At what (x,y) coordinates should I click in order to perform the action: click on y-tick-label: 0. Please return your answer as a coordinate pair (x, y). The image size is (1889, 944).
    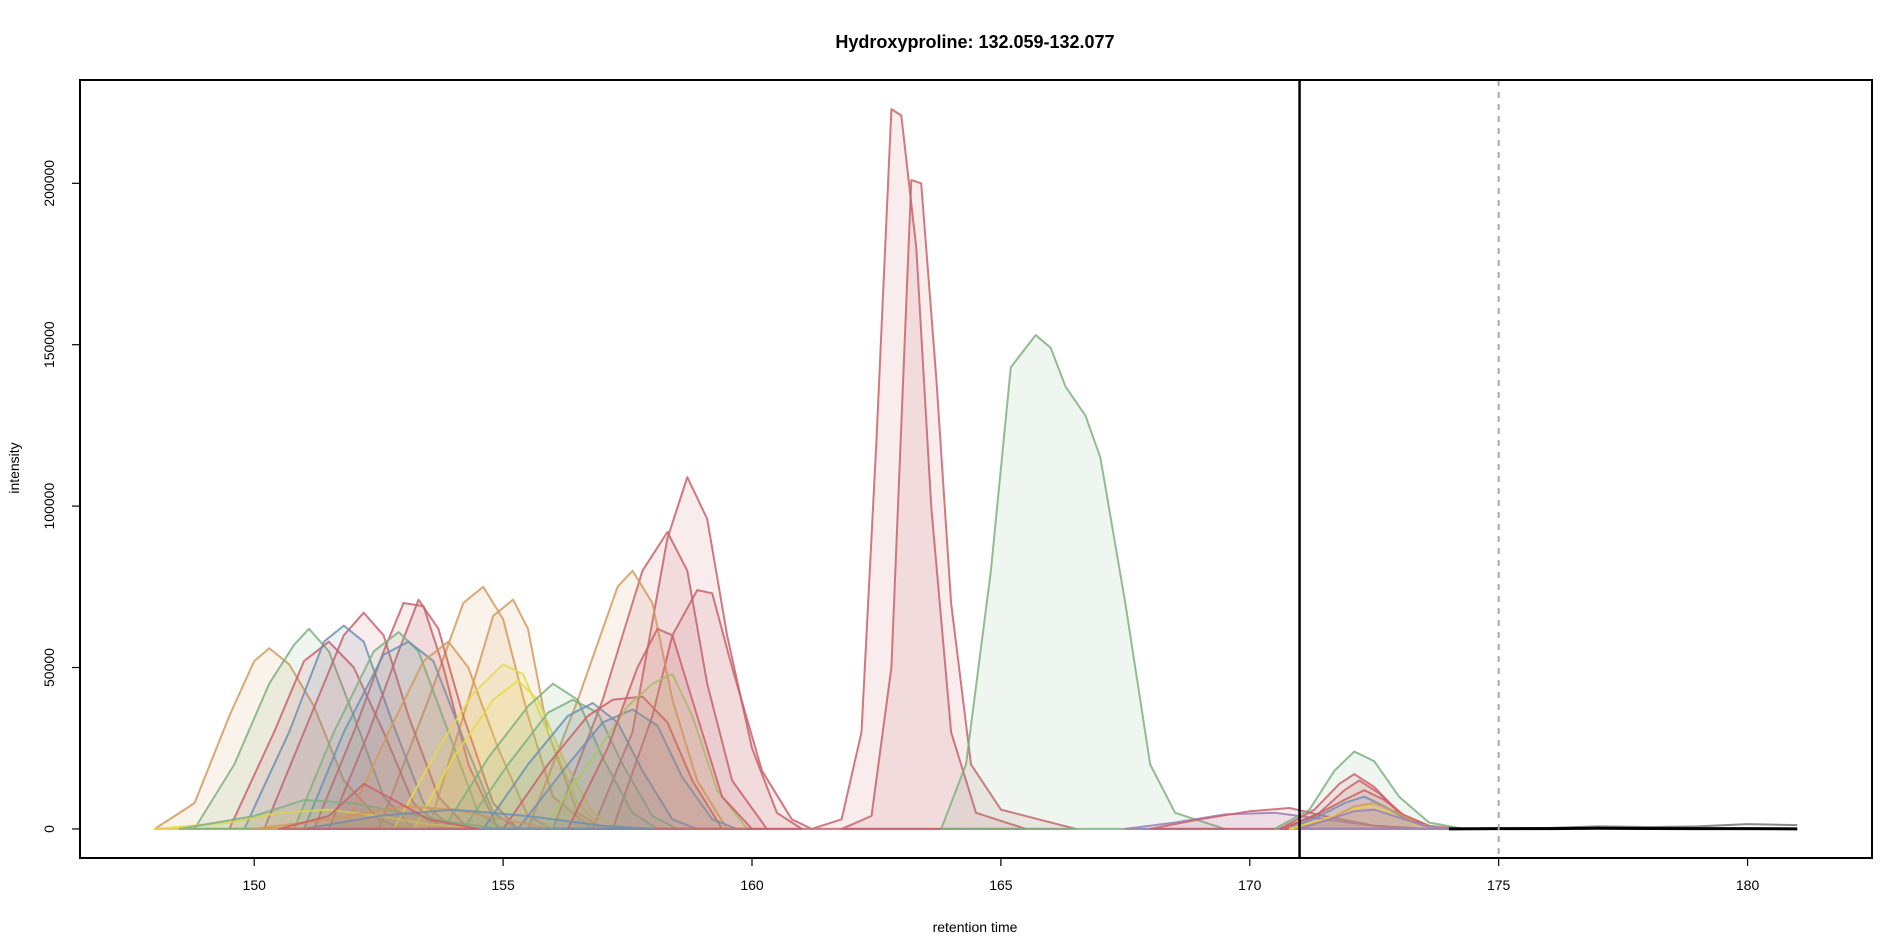
    Looking at the image, I should click on (49, 829).